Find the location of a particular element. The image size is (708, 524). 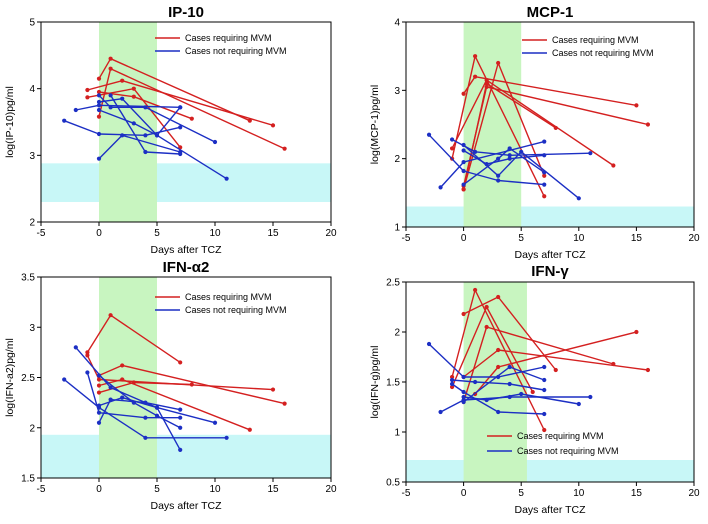

panel-3-y-tick-label: 3.5 is located at coordinates (28, 278).